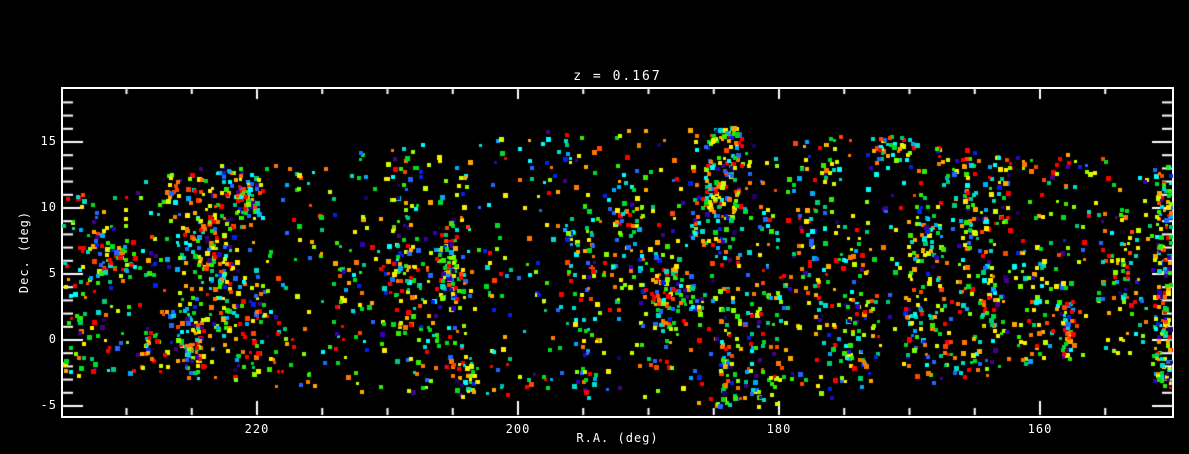 The image size is (1189, 454). I want to click on x-tick-label: 220, so click(257, 429).